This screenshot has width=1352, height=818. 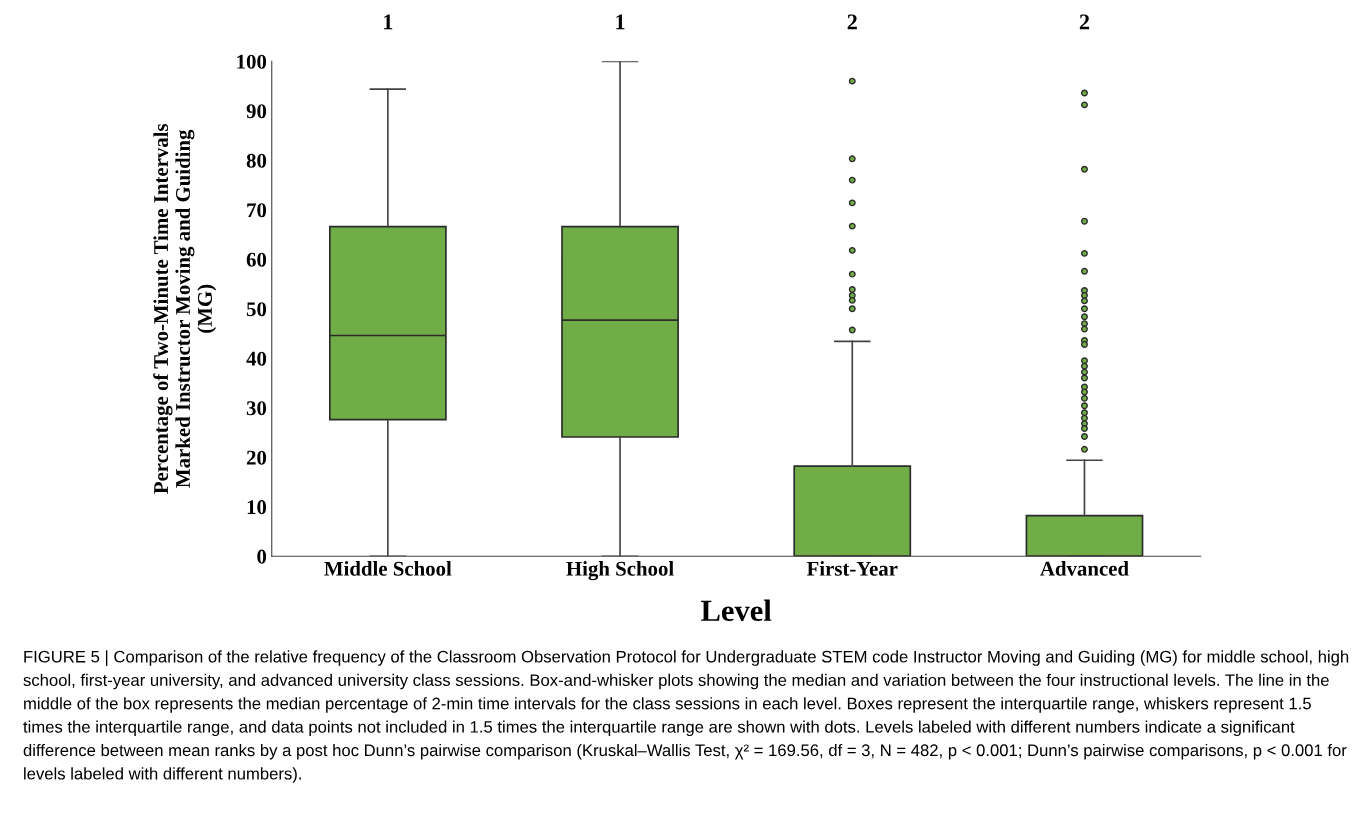 I want to click on y-tick-label: 60, so click(x=256, y=259).